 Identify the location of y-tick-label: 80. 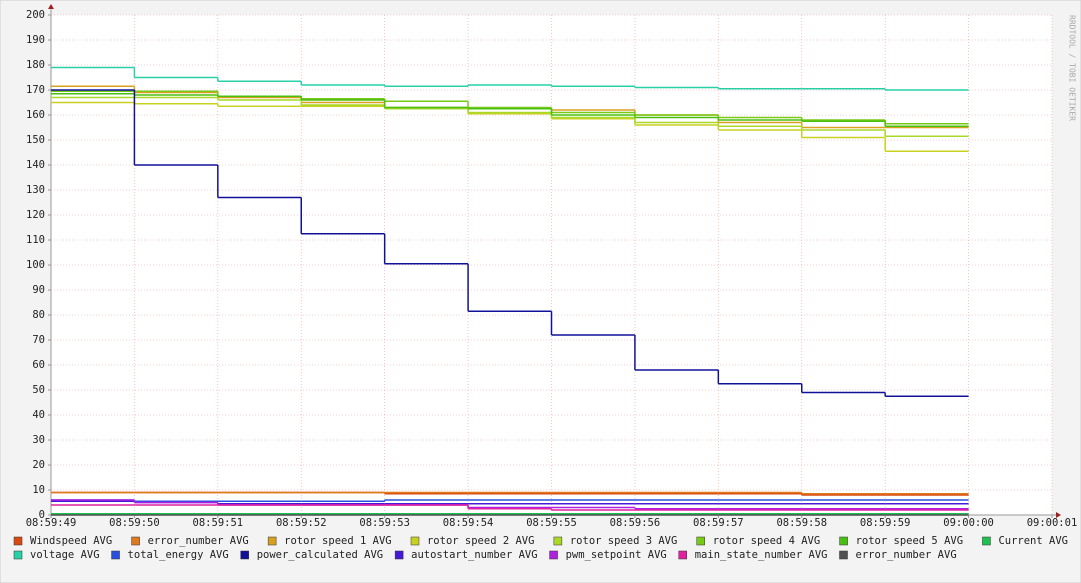
(38, 315).